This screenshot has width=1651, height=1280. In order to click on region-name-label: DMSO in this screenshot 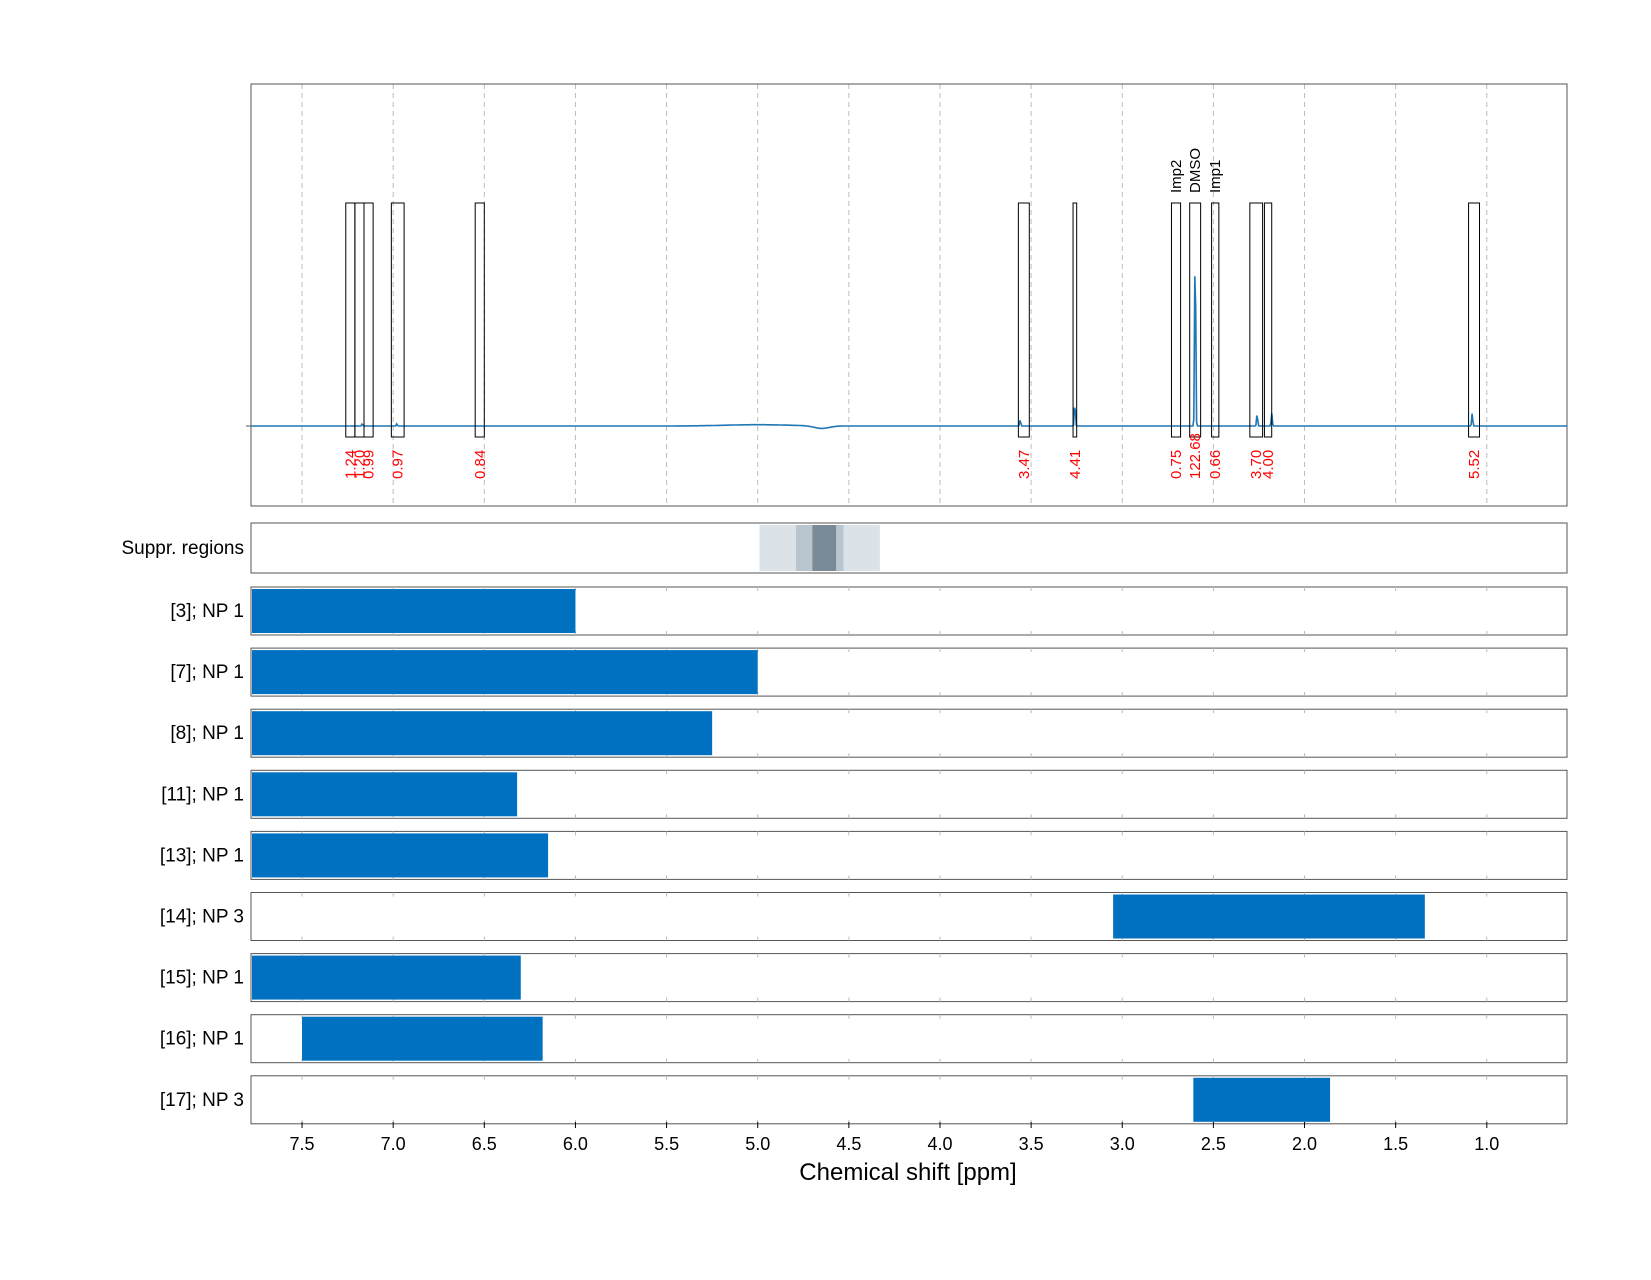, I will do `click(1195, 170)`.